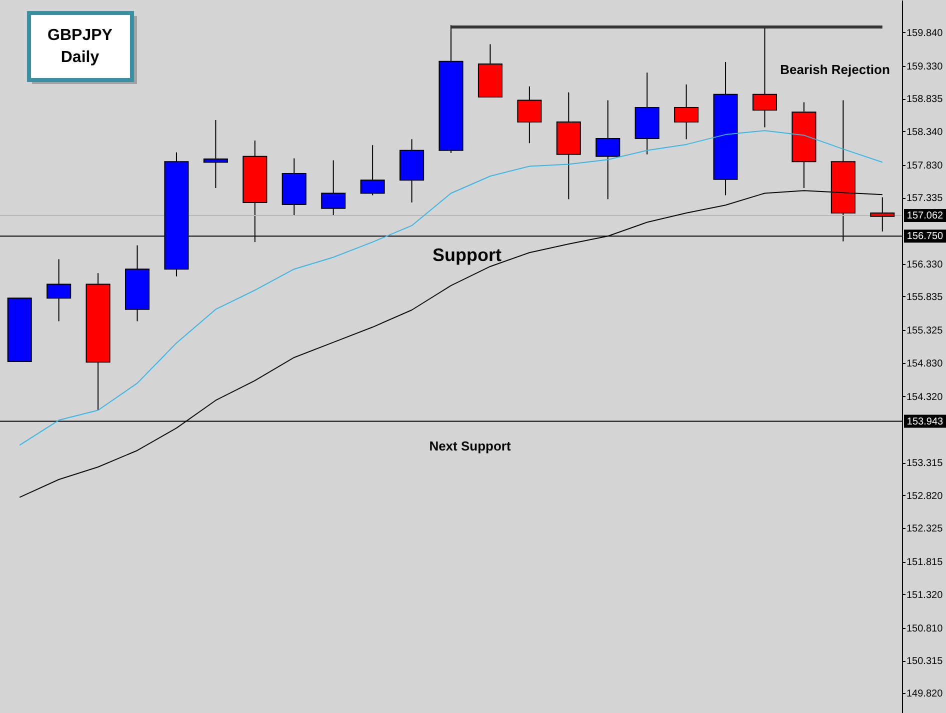 This screenshot has width=946, height=713. Describe the element at coordinates (925, 662) in the screenshot. I see `y-tick-label: 150.315` at that location.